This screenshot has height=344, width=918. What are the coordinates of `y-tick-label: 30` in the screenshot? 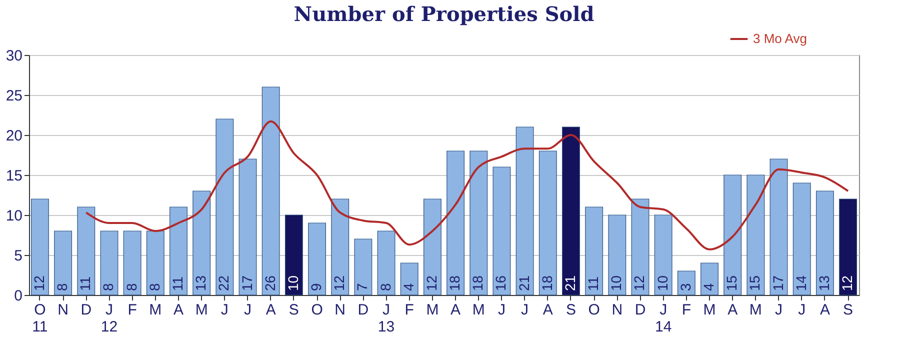 It's located at (14, 56).